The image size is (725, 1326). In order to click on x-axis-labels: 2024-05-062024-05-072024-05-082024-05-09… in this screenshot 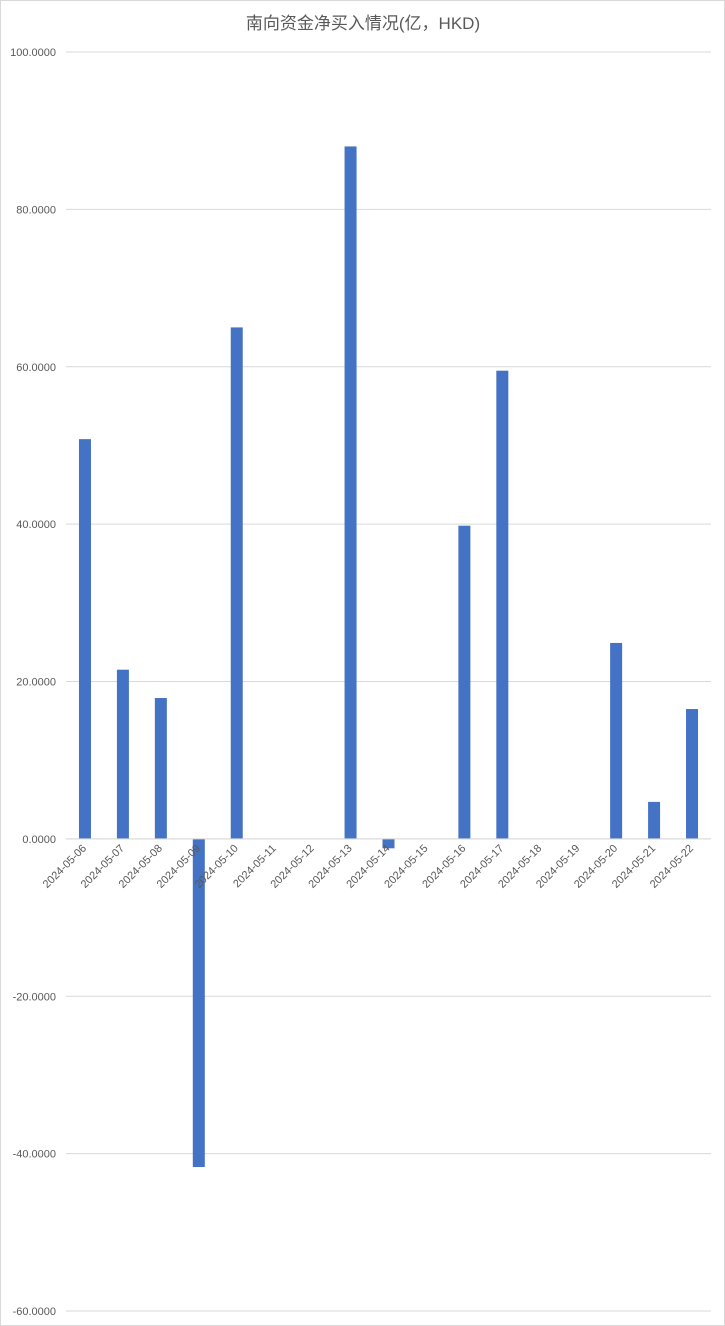, I will do `click(368, 867)`.